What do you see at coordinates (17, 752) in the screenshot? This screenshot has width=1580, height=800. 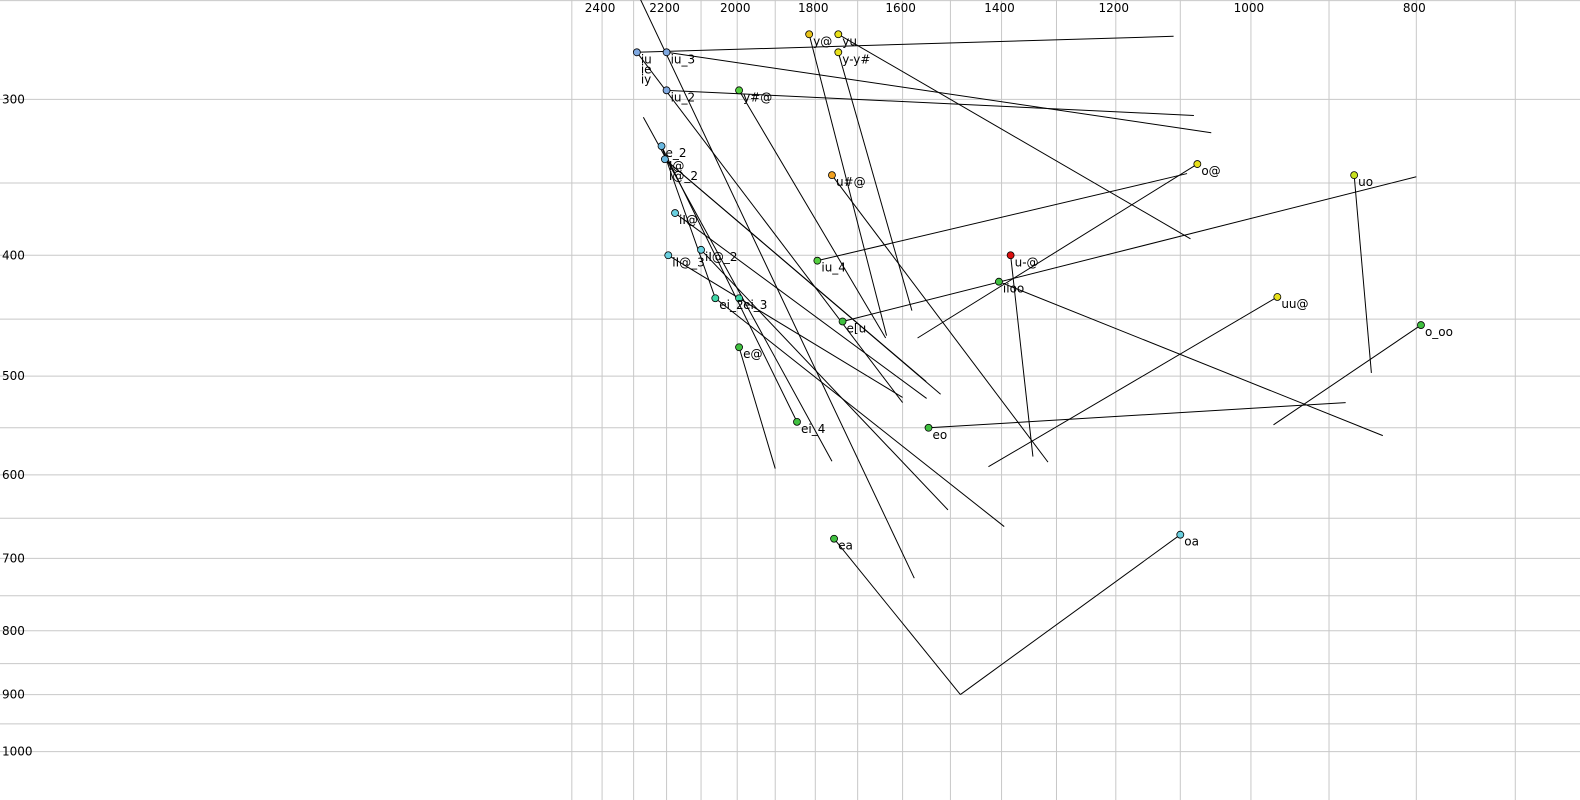 I see `y-tick-label: 1000` at bounding box center [17, 752].